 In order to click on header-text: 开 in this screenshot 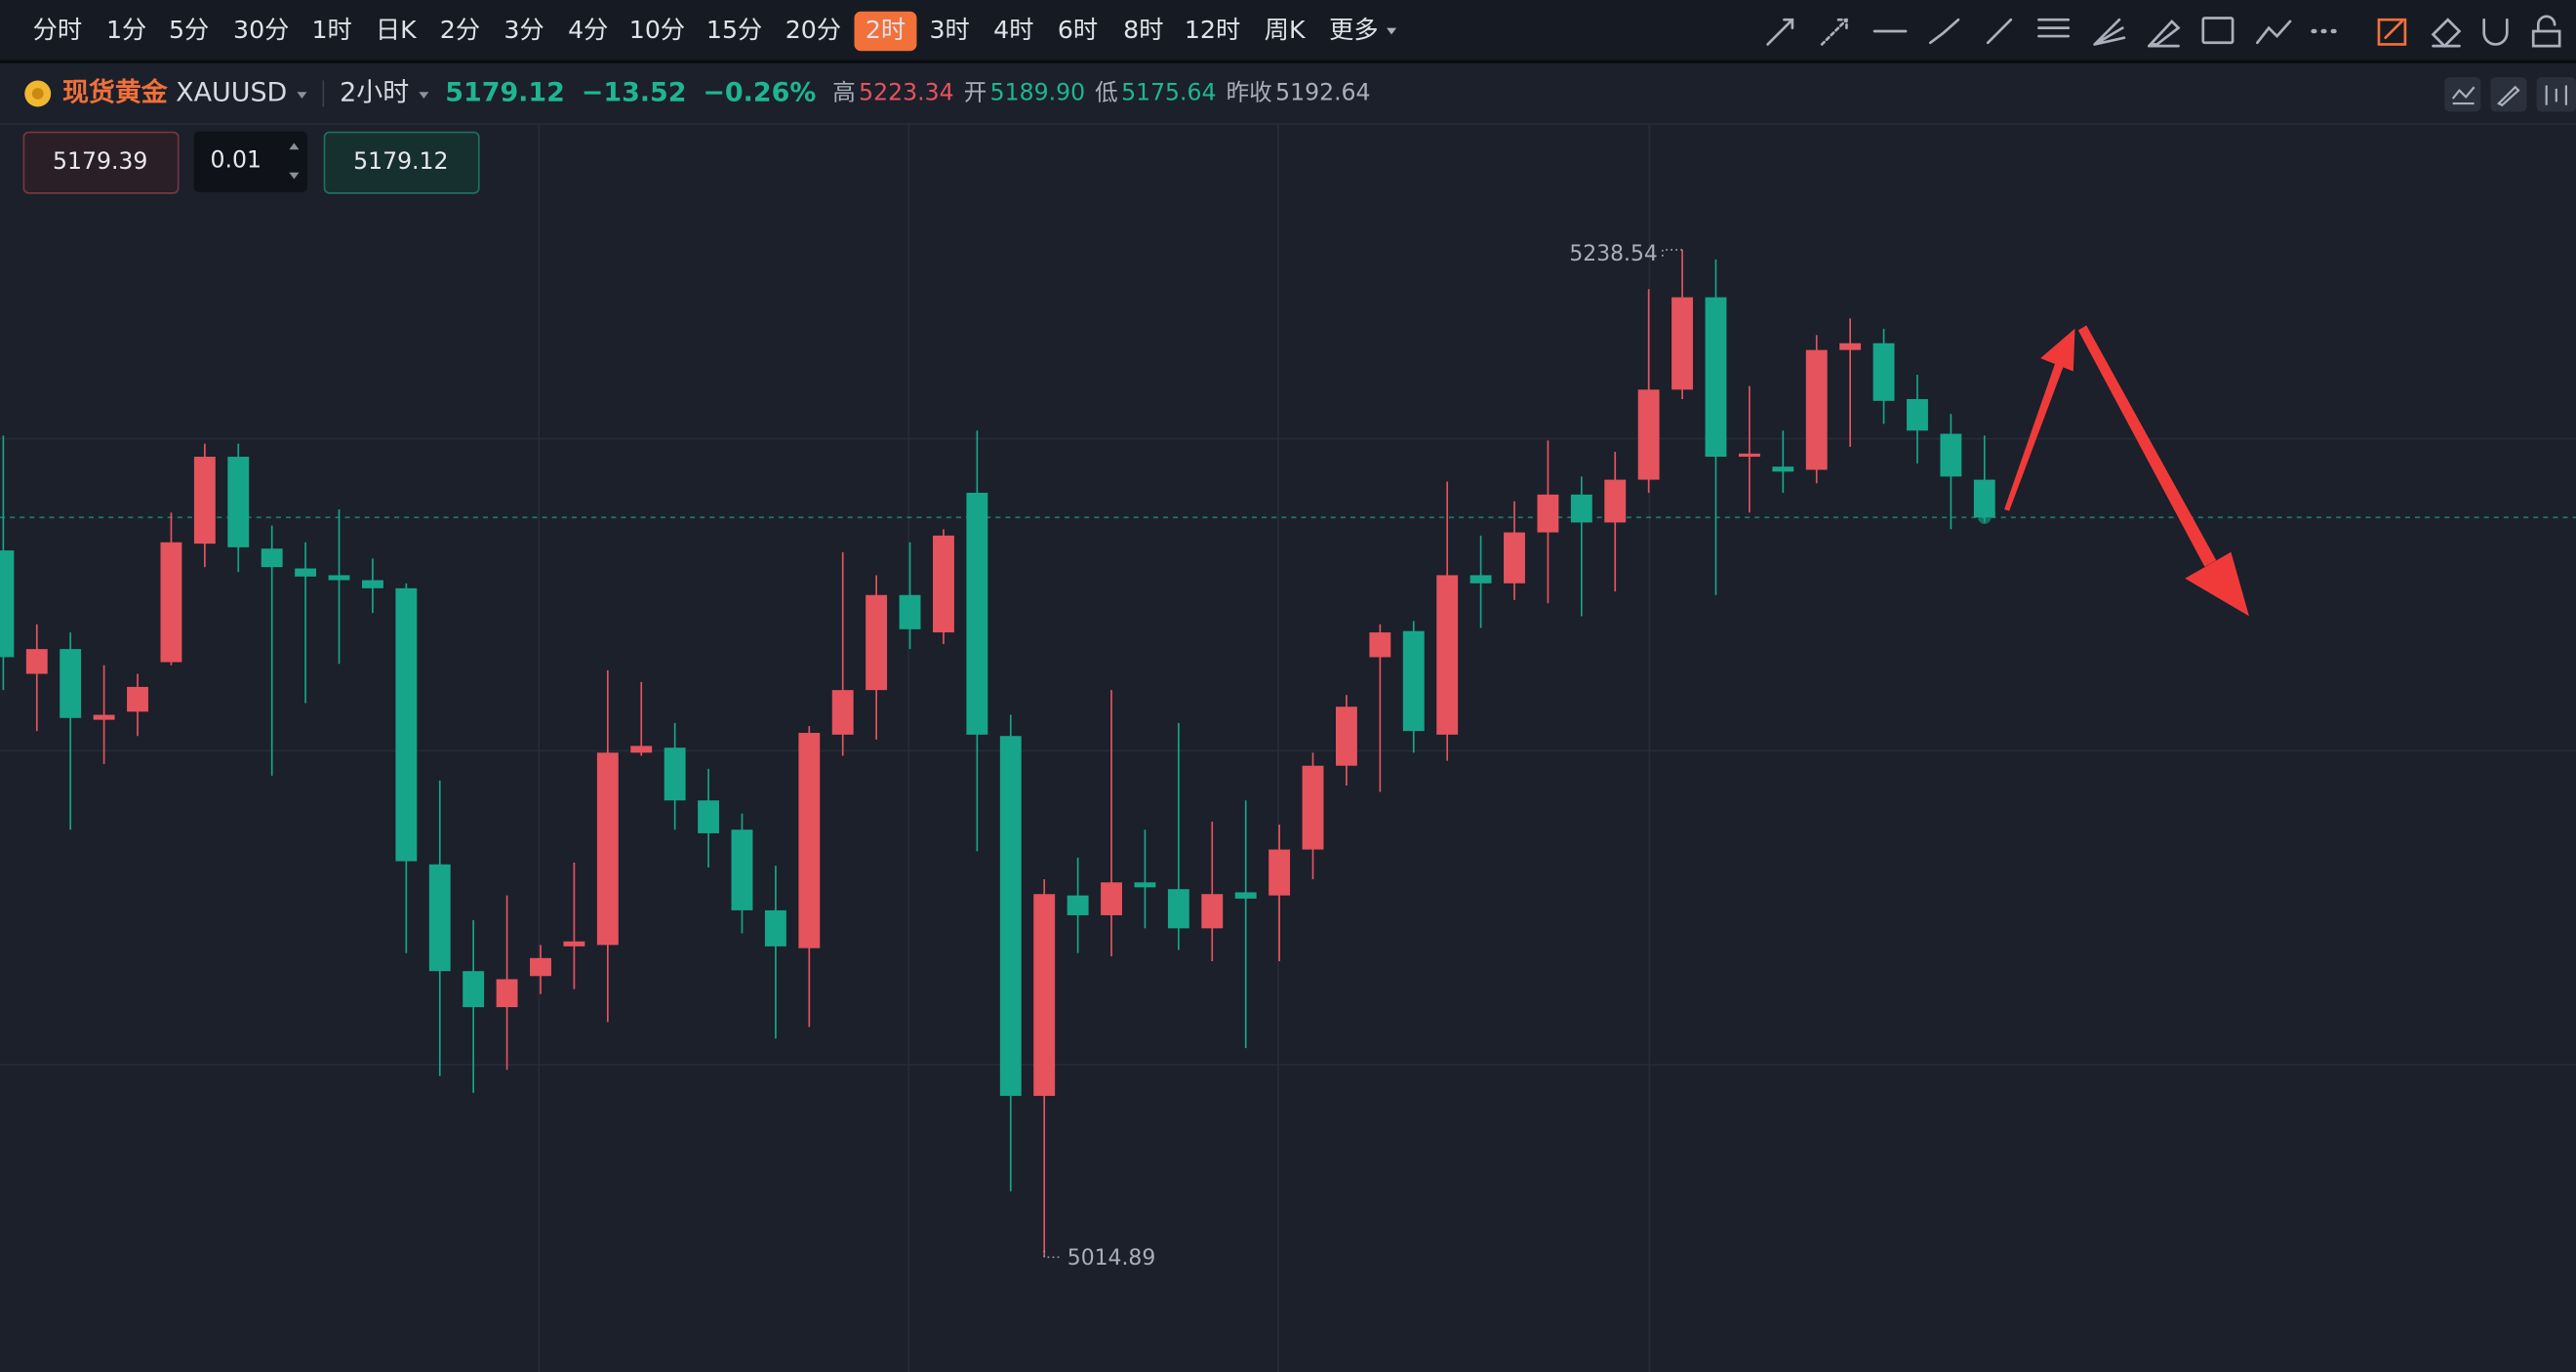, I will do `click(975, 91)`.